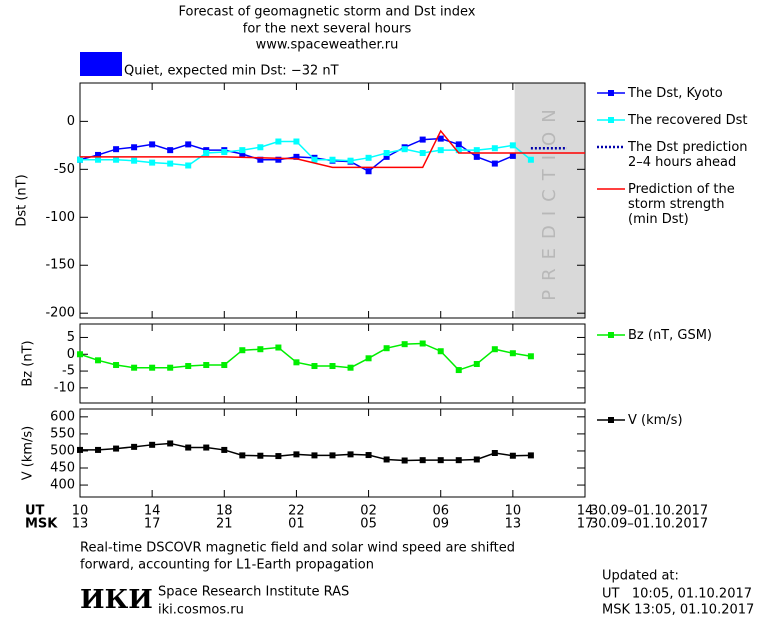 This screenshot has width=760, height=620. What do you see at coordinates (440, 511) in the screenshot?
I see `x-tick-label: 06` at bounding box center [440, 511].